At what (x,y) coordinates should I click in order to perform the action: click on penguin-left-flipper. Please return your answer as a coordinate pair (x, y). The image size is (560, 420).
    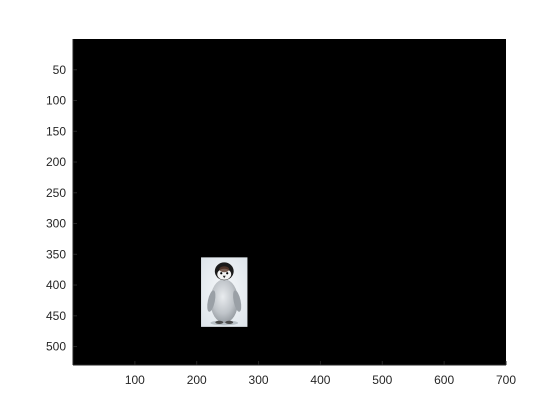
    Looking at the image, I should click on (211, 301).